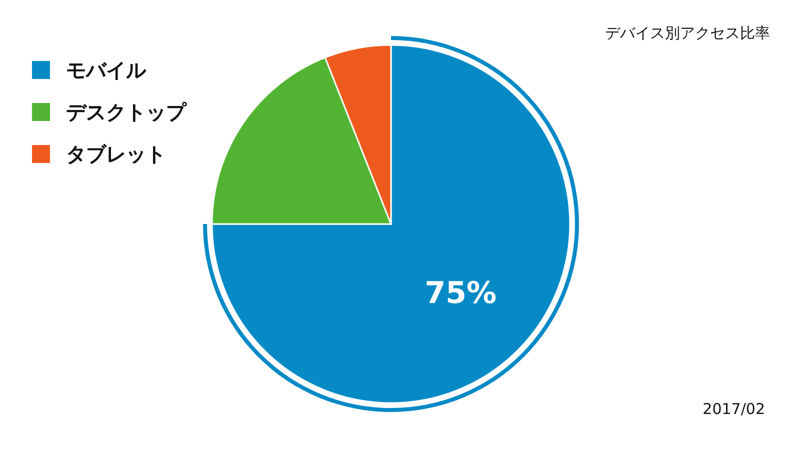 The width and height of the screenshot is (795, 450). Describe the element at coordinates (733, 409) in the screenshot. I see `text: 2017/02` at that location.